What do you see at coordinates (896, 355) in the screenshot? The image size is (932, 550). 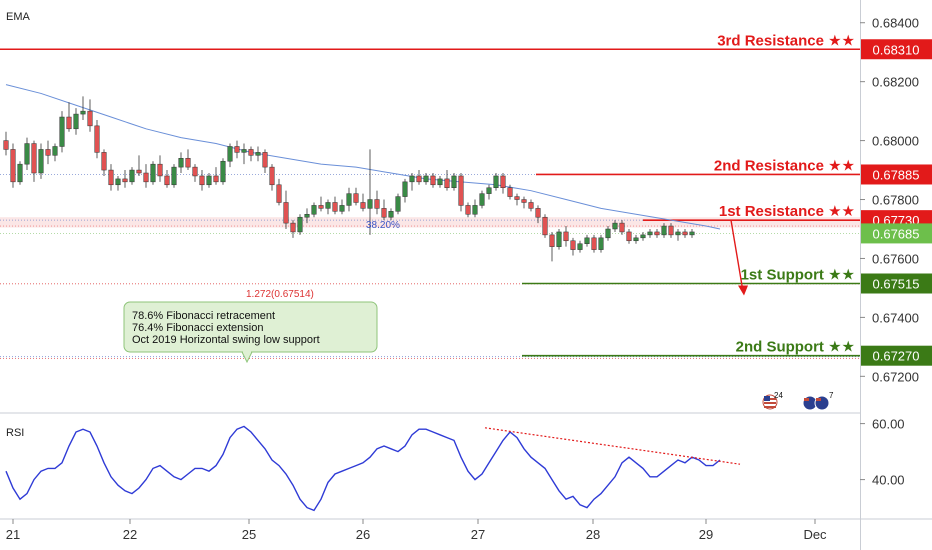 I see `price-tag` at bounding box center [896, 355].